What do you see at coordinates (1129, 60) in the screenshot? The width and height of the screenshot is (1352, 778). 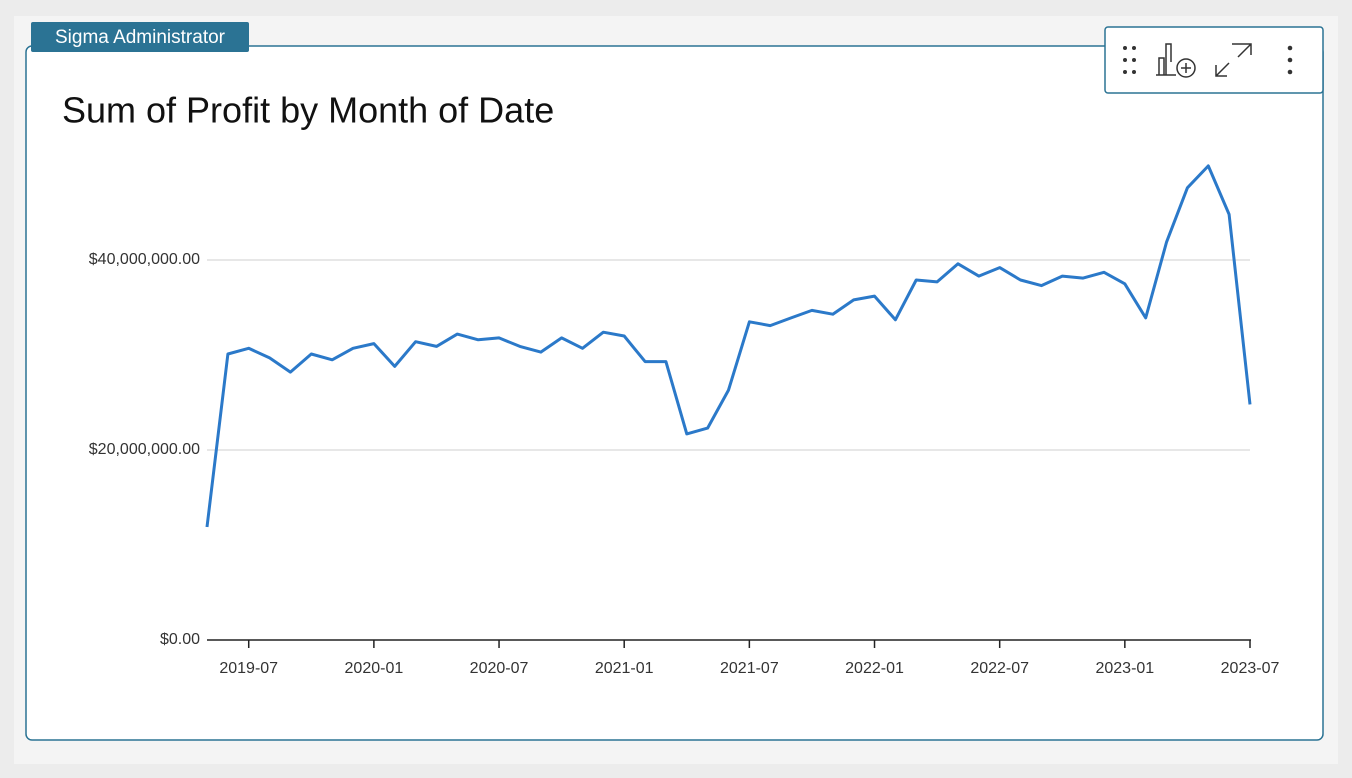 I see `drag-handle` at bounding box center [1129, 60].